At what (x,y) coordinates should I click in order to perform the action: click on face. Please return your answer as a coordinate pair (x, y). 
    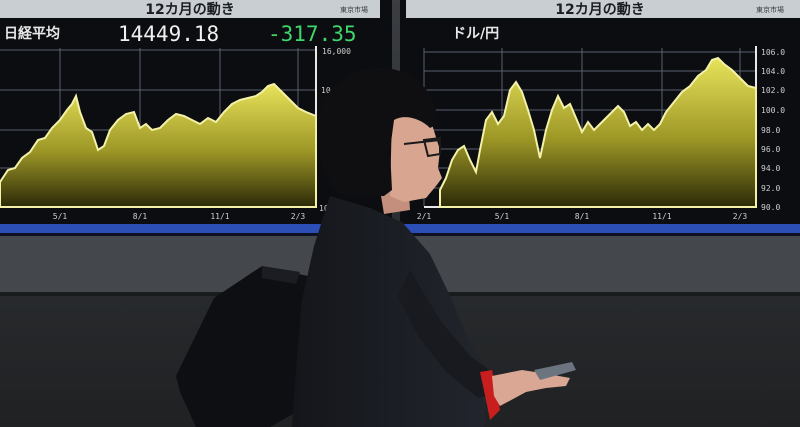
    Looking at the image, I should click on (416, 158).